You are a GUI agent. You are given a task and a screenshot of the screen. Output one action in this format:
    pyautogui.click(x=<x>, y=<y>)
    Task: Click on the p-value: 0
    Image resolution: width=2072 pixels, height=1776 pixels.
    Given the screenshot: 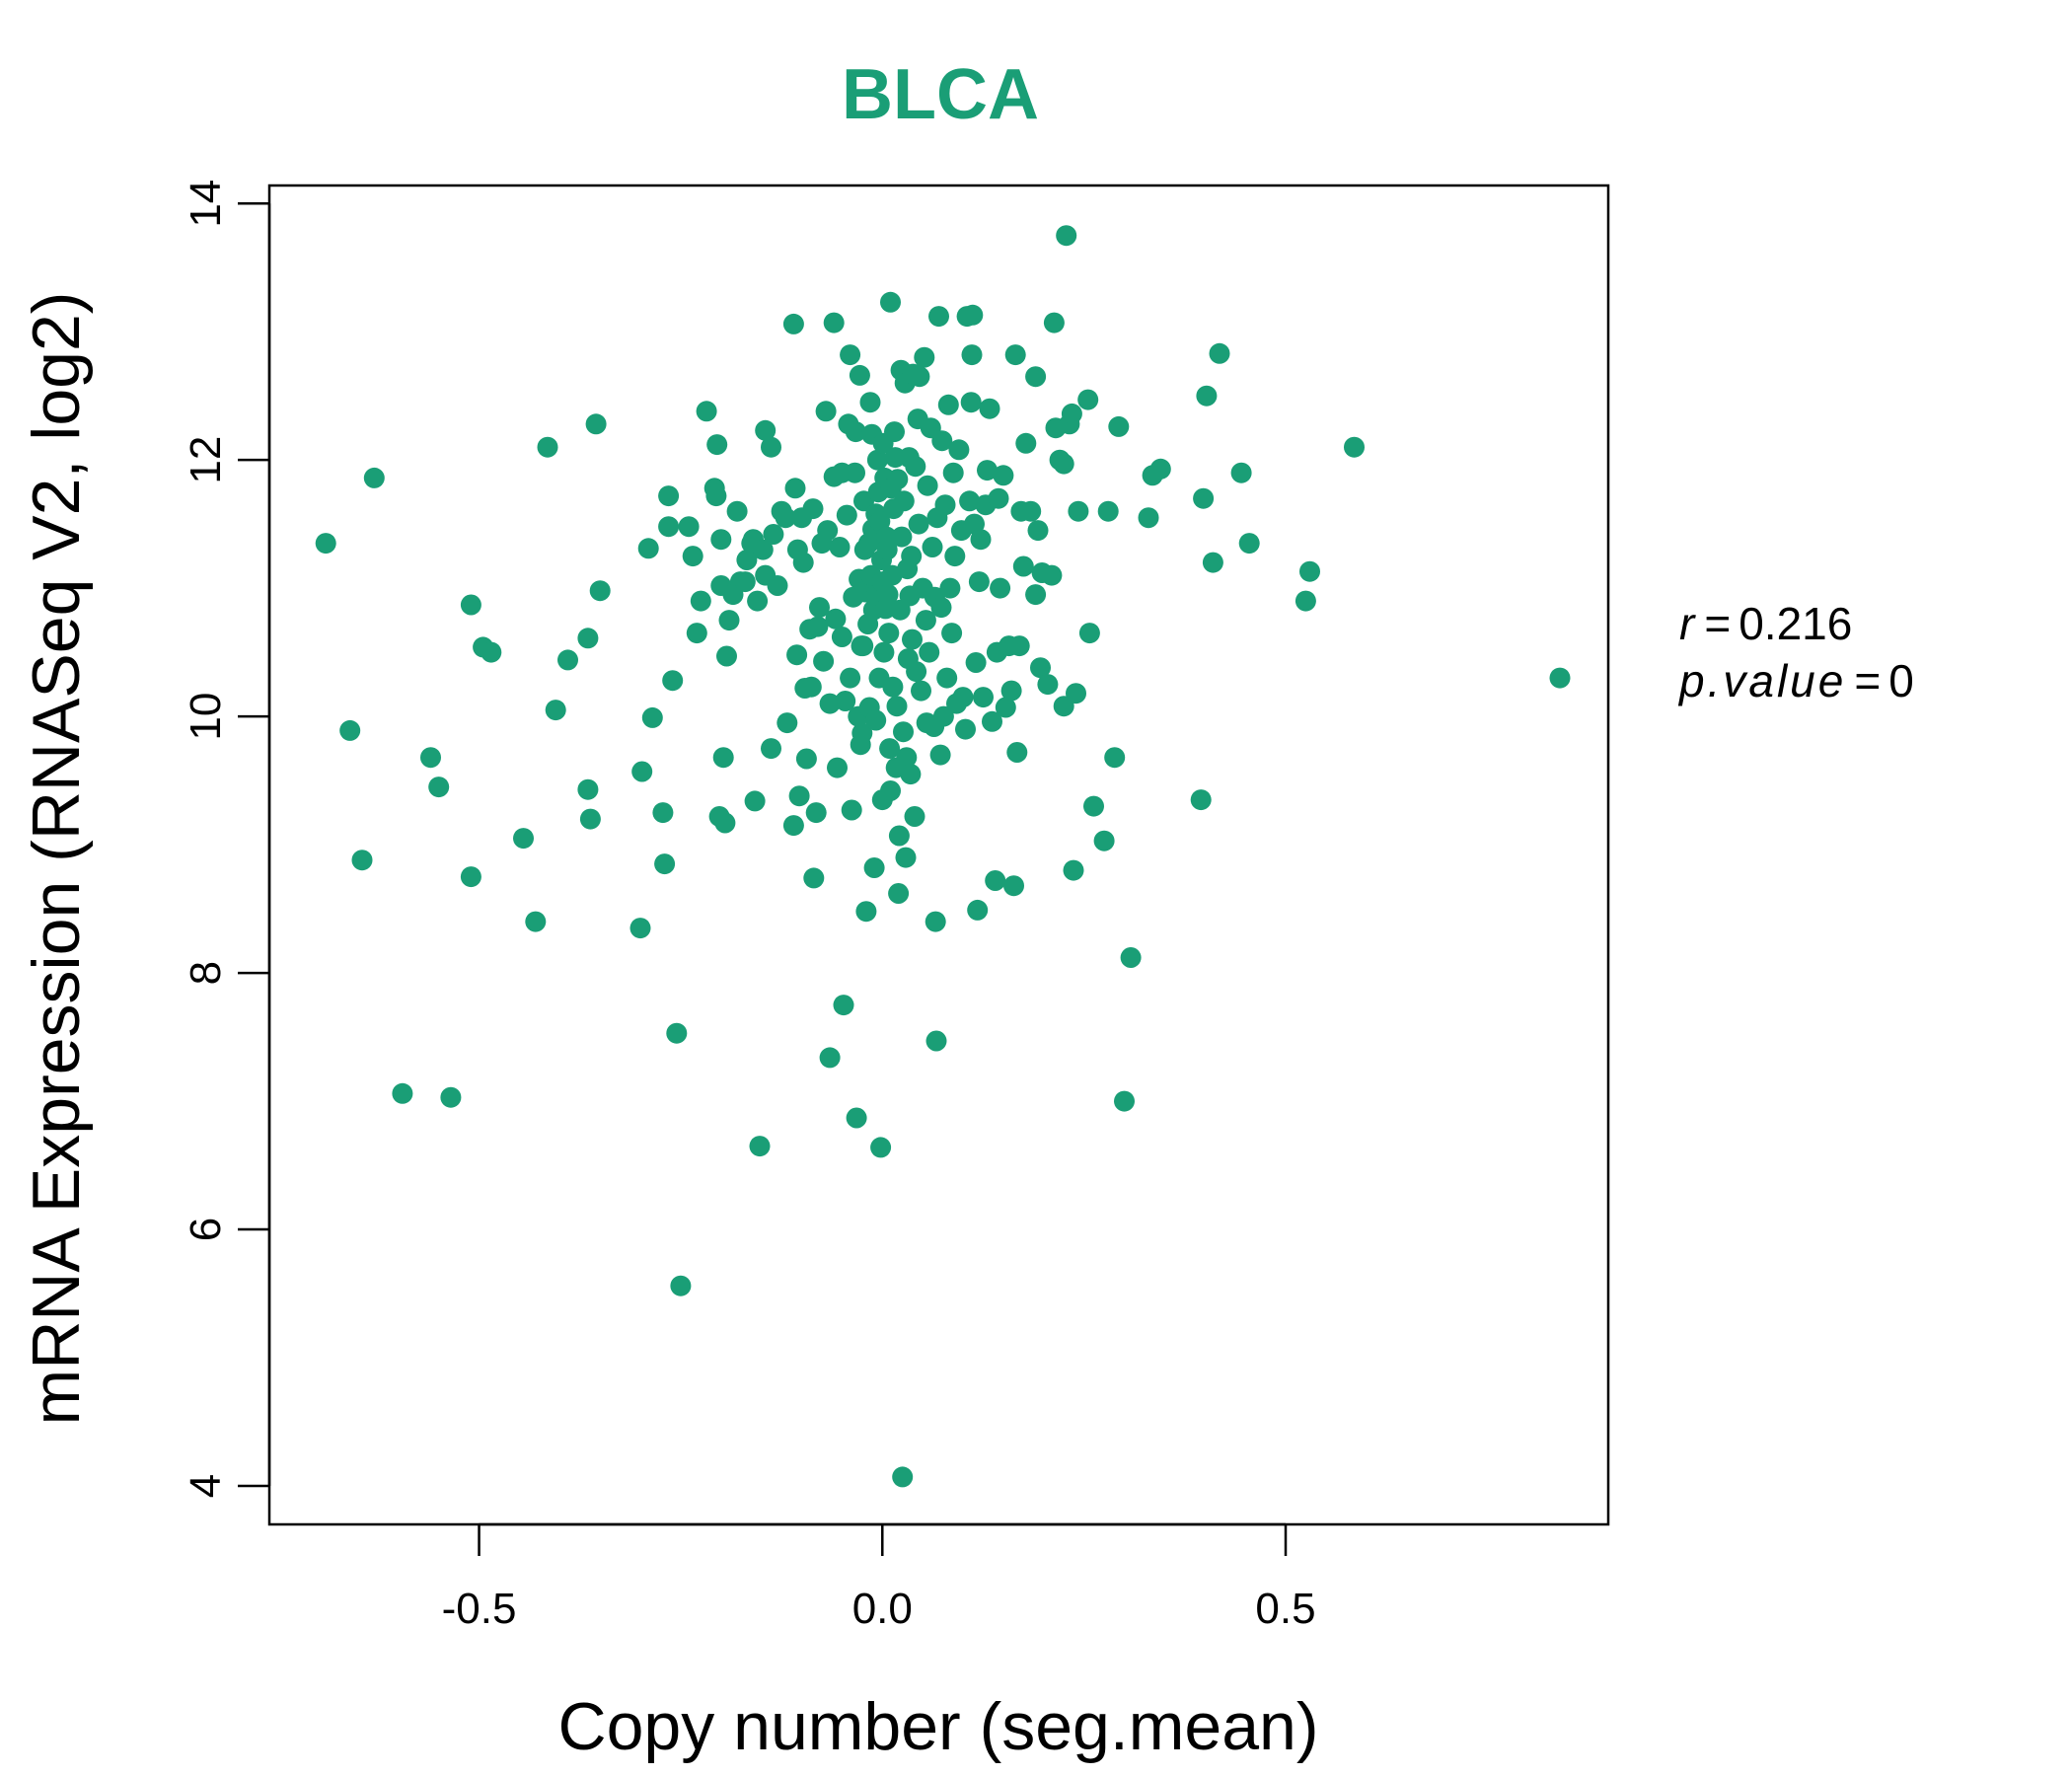 What is the action you would take?
    pyautogui.click(x=1901, y=681)
    